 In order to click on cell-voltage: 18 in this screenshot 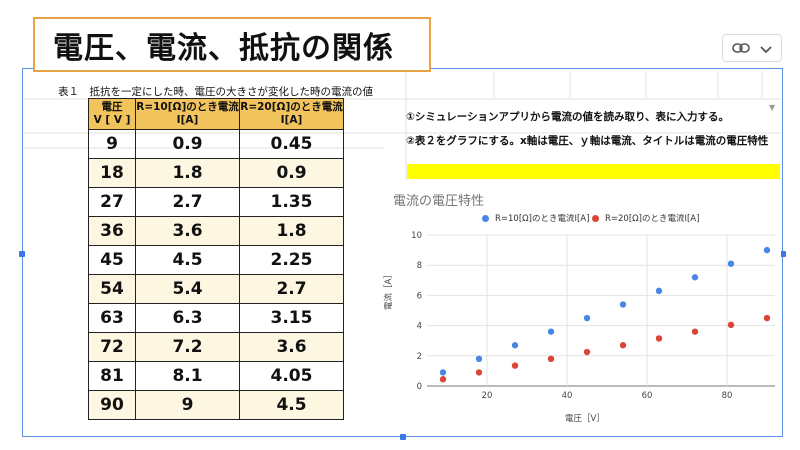, I will do `click(112, 173)`.